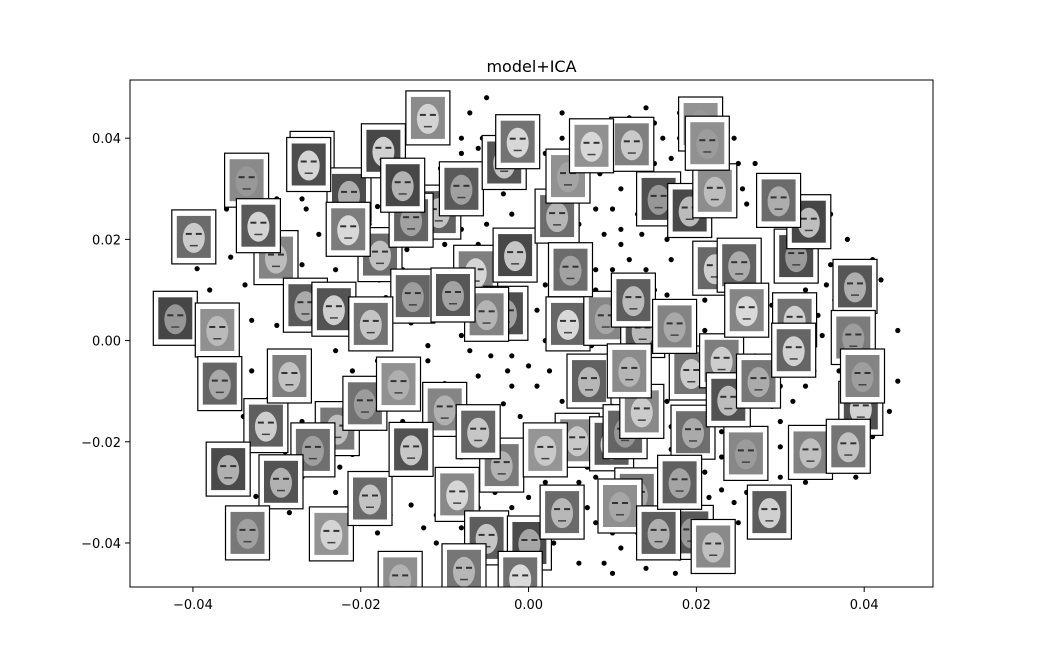 Image resolution: width=1037 pixels, height=664 pixels. What do you see at coordinates (101, 443) in the screenshot?
I see `y-tick-label: −0.02` at bounding box center [101, 443].